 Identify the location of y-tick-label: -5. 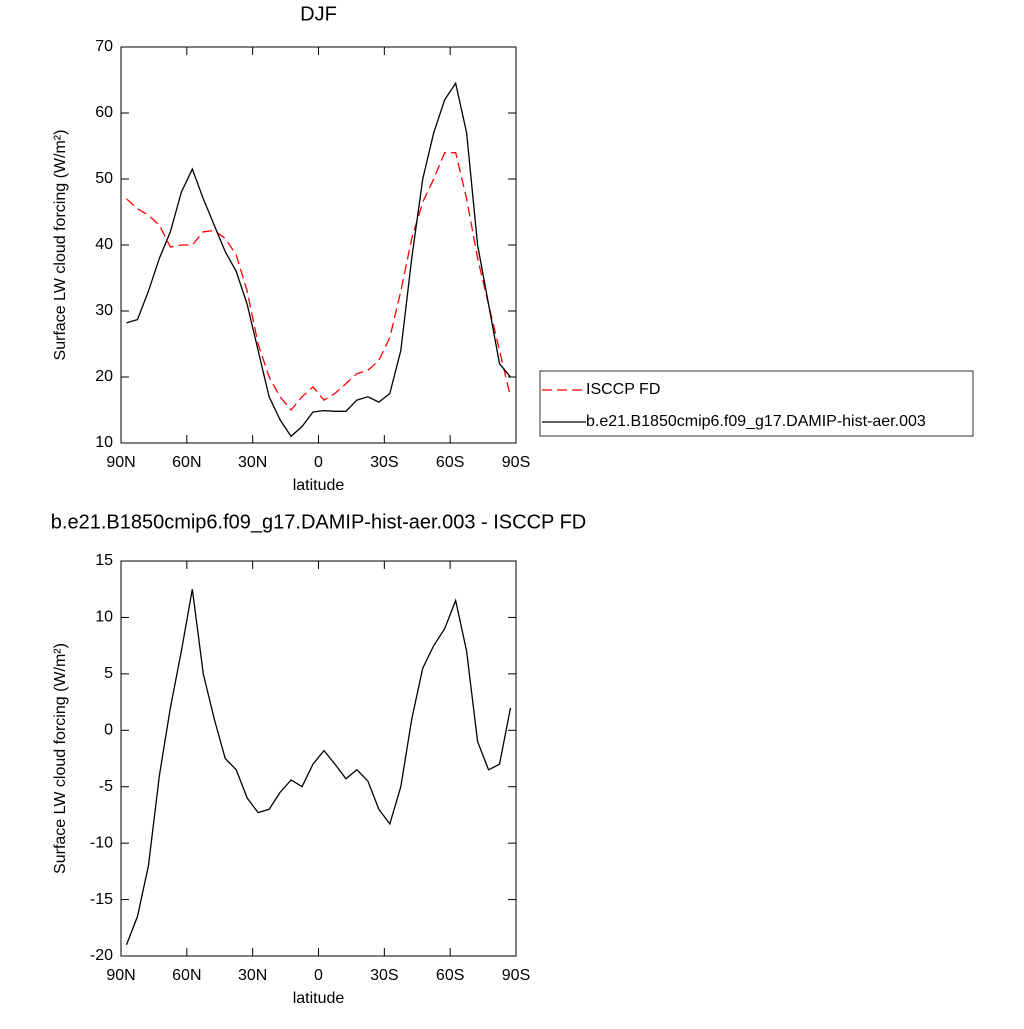
(106, 786).